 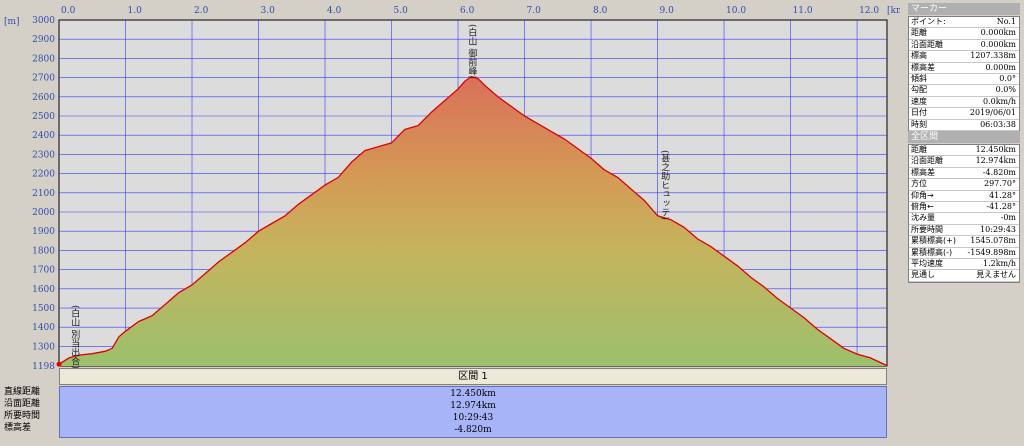 I want to click on marker-panel-row: 傾斜 0.0°, so click(x=964, y=80).